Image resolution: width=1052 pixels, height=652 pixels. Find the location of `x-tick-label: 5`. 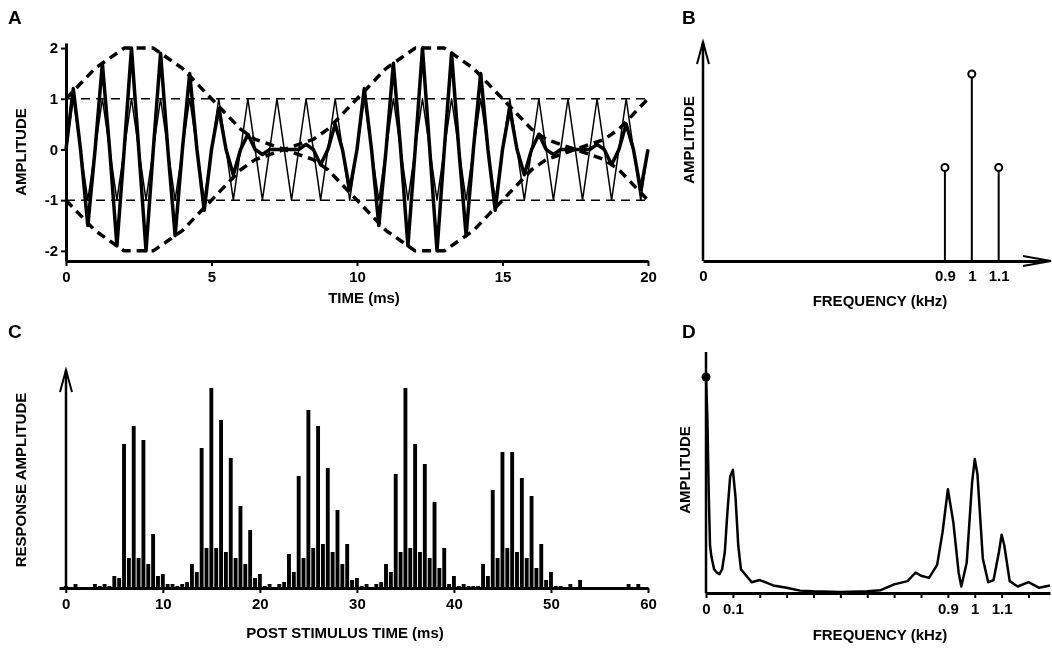

x-tick-label: 5 is located at coordinates (212, 276).